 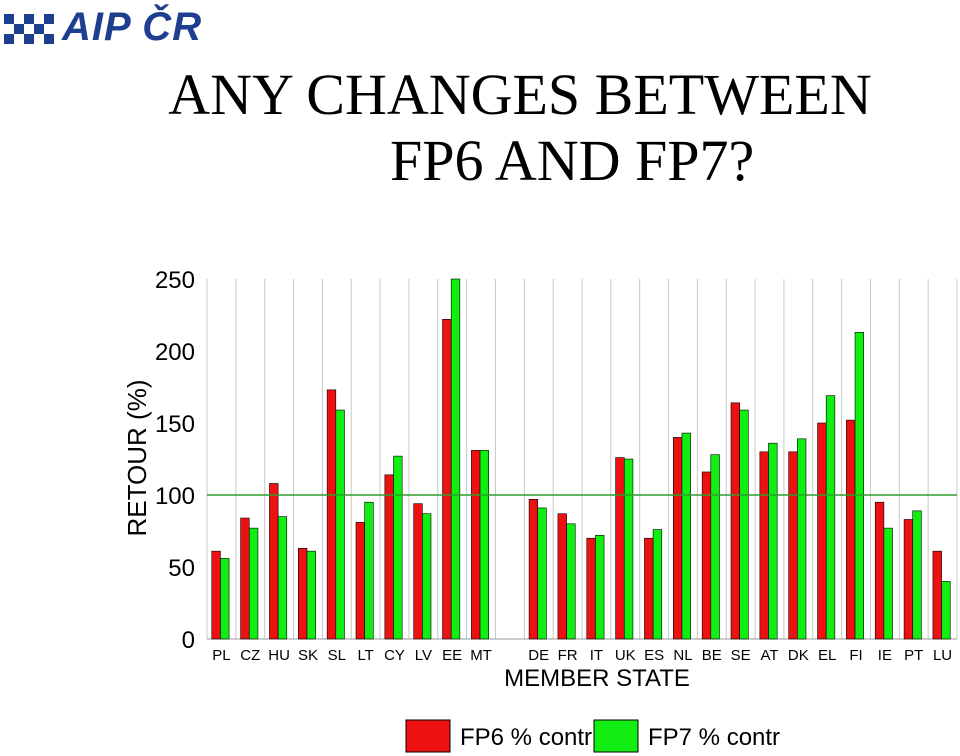 I want to click on y-tick-label: 150, so click(x=175, y=424).